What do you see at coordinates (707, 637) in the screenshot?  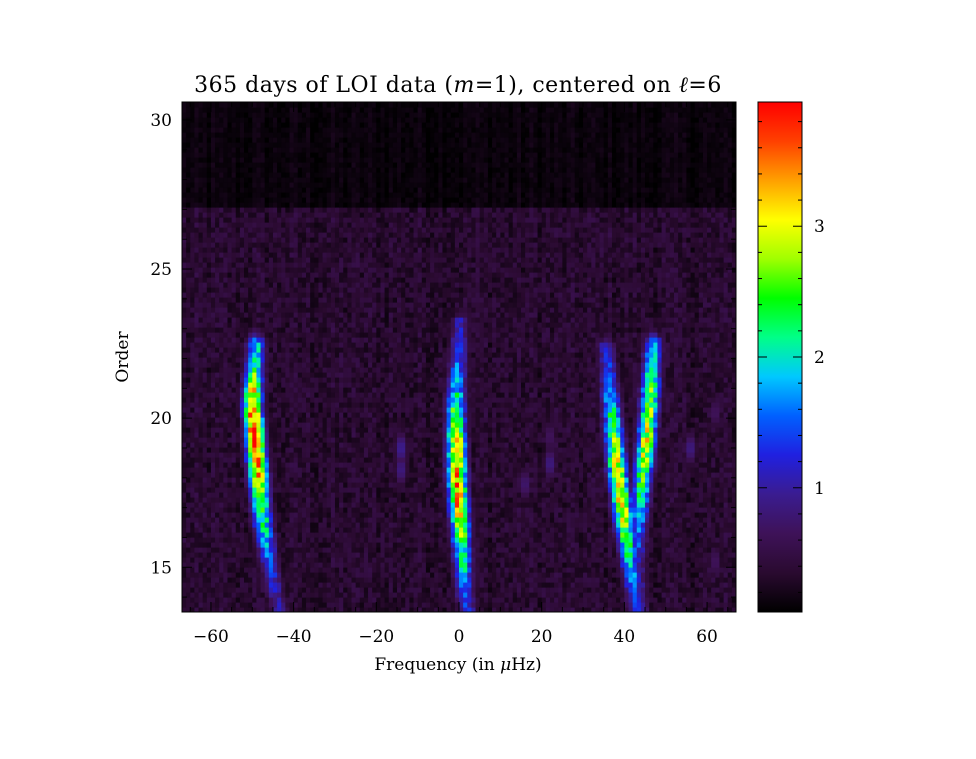 I see `x-tick-label: 60` at bounding box center [707, 637].